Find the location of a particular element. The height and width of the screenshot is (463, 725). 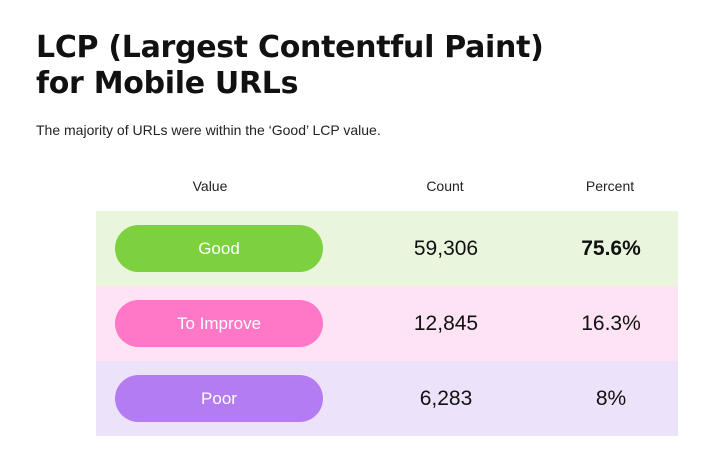

count-cell: 6,283 is located at coordinates (446, 398).